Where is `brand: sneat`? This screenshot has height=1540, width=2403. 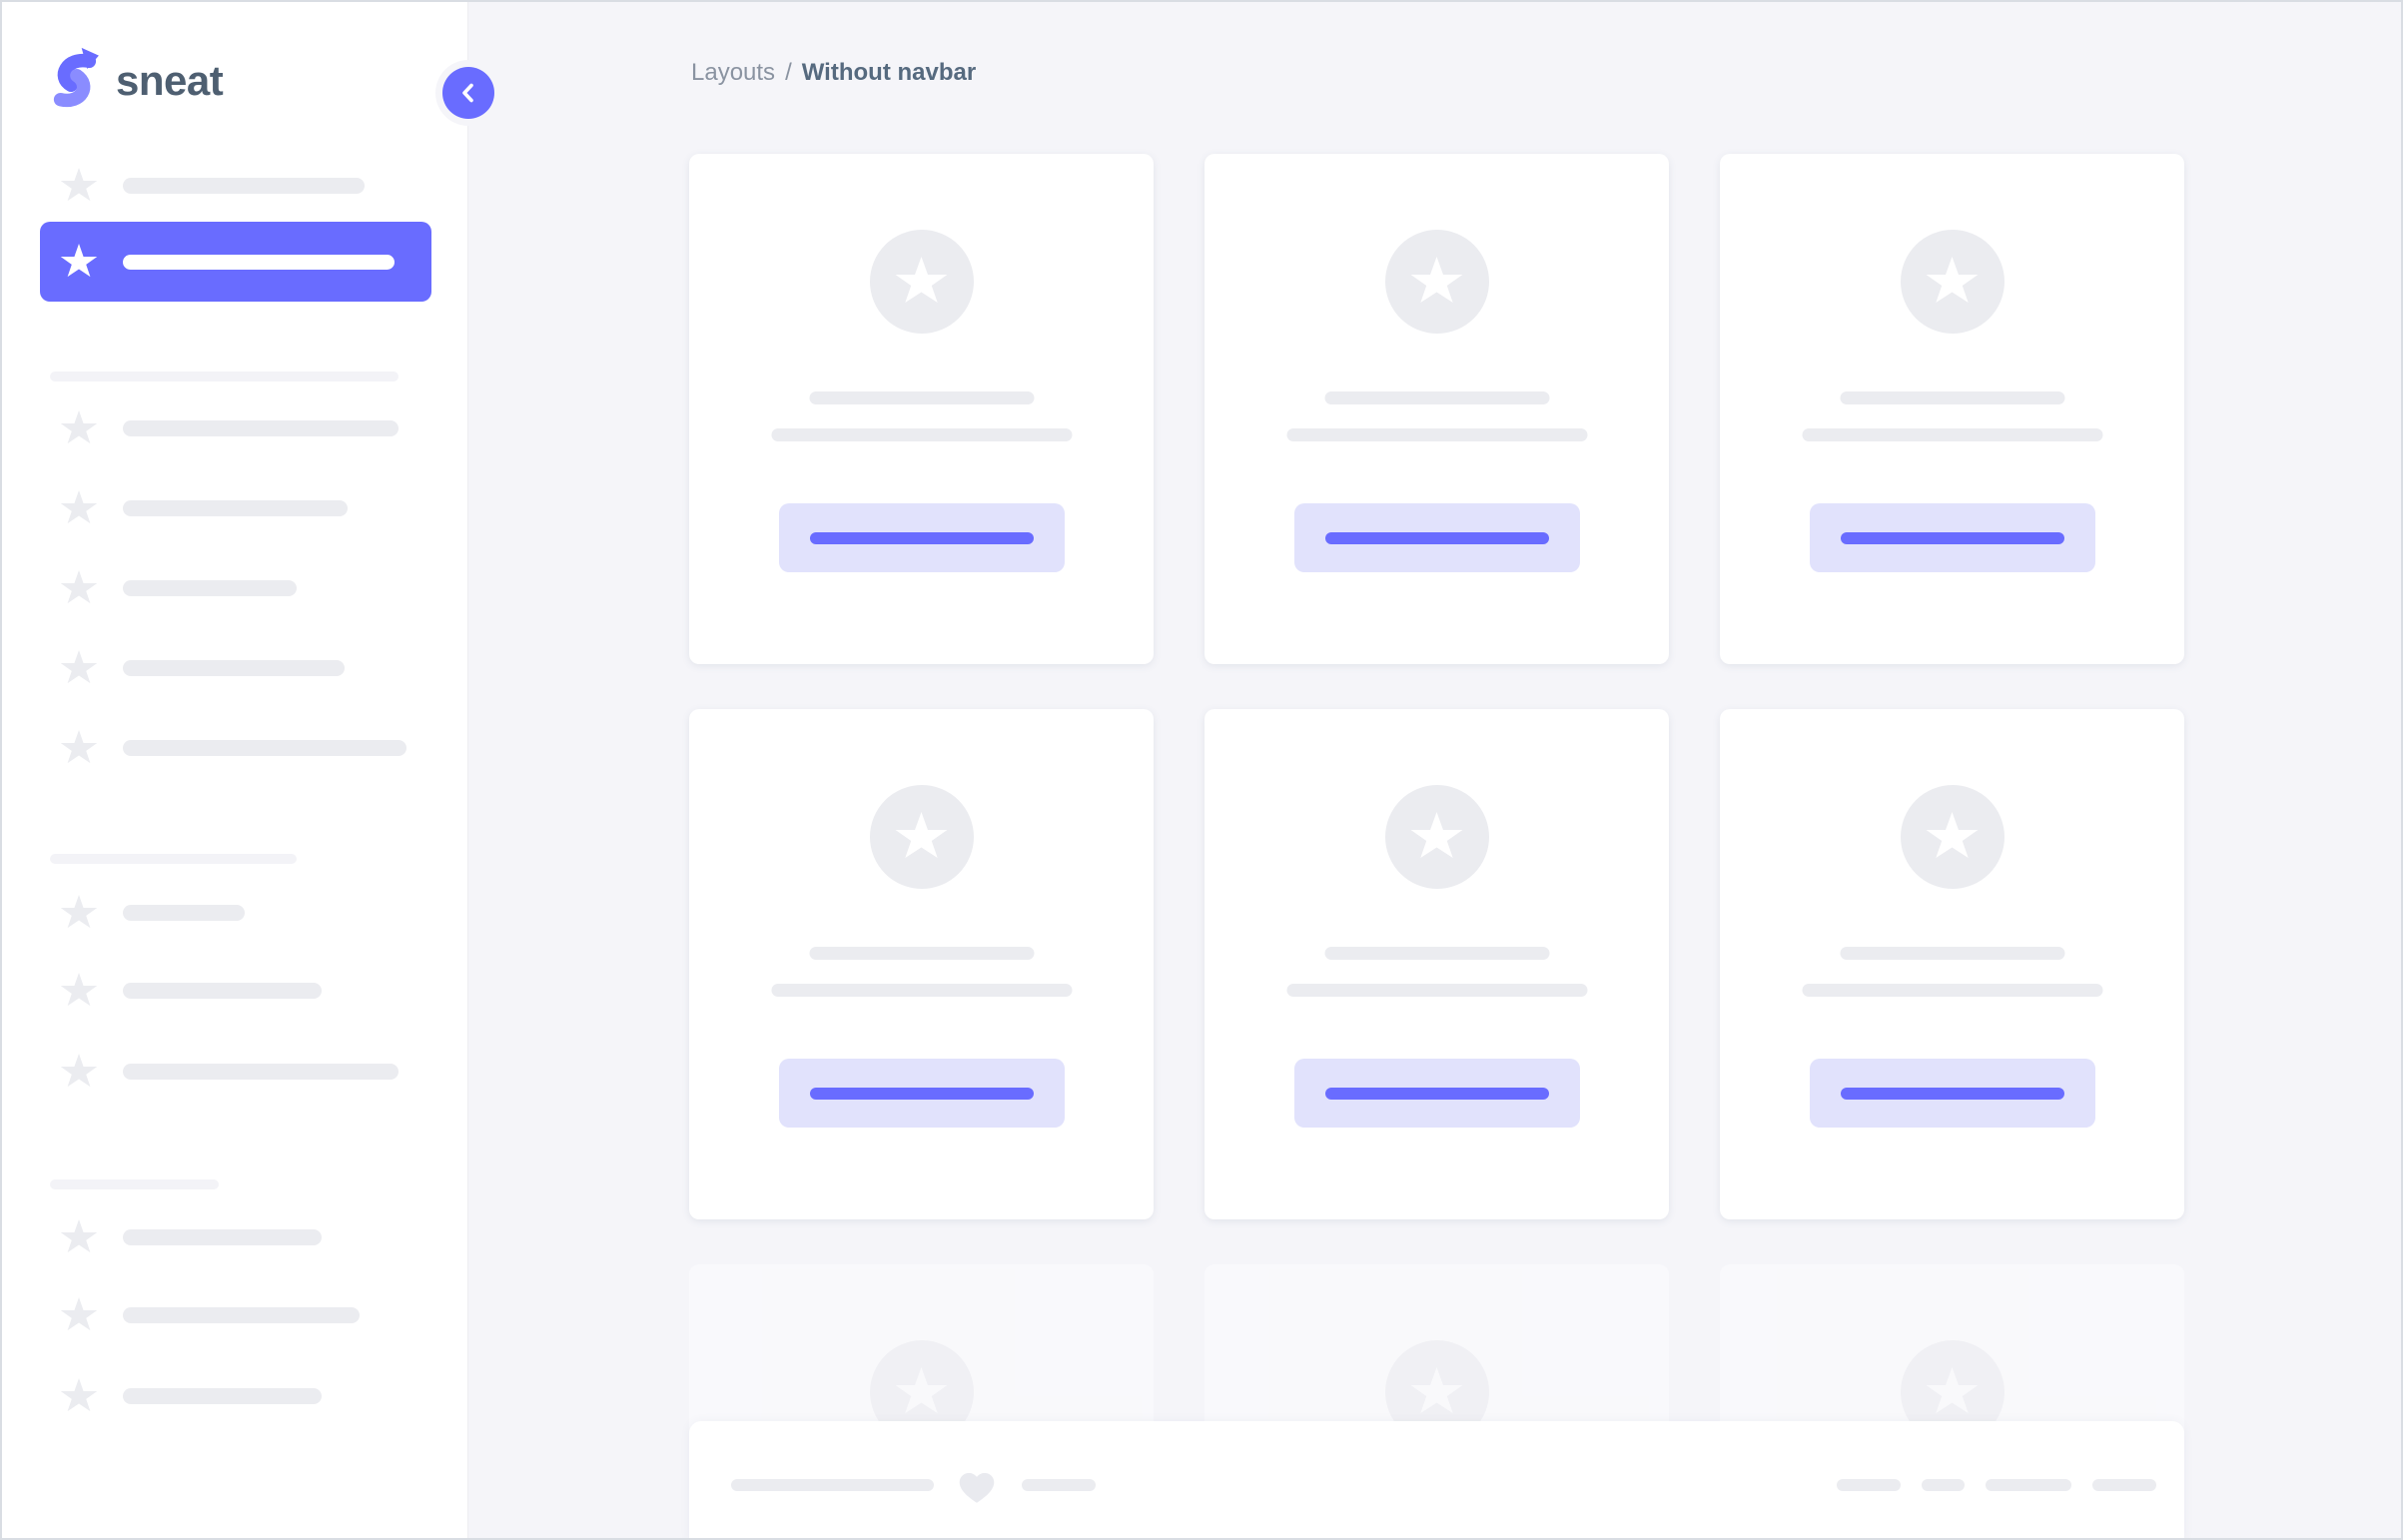
brand: sneat is located at coordinates (136, 80).